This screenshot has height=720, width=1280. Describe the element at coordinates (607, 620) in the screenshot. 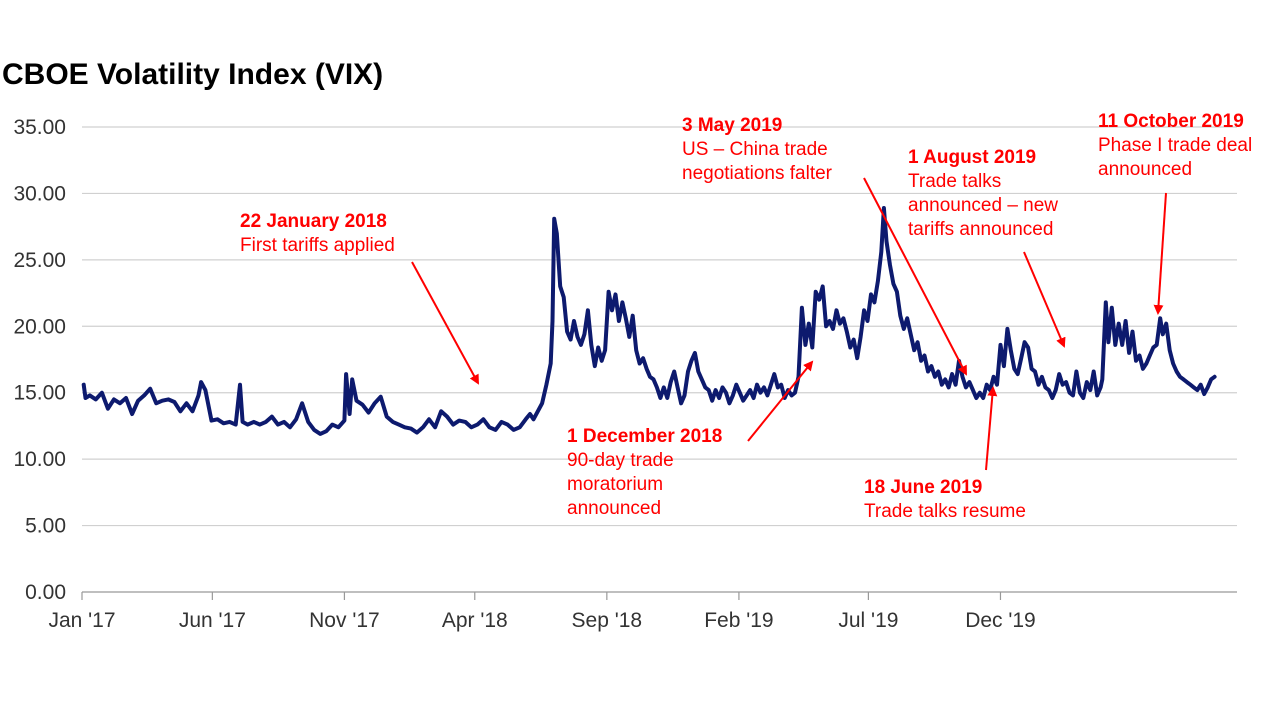

I see `x-tick-label: Sep '18` at that location.